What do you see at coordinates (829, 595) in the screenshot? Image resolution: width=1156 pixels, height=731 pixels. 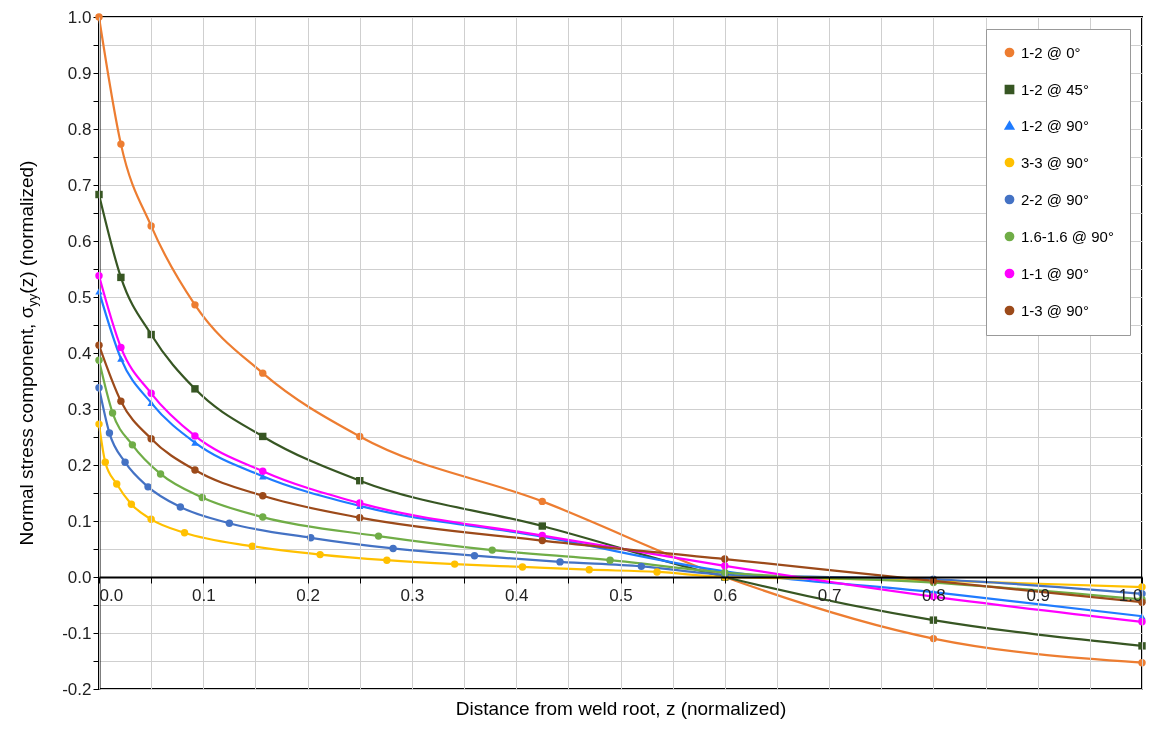 I see `x-tick-label: 0.7` at bounding box center [829, 595].